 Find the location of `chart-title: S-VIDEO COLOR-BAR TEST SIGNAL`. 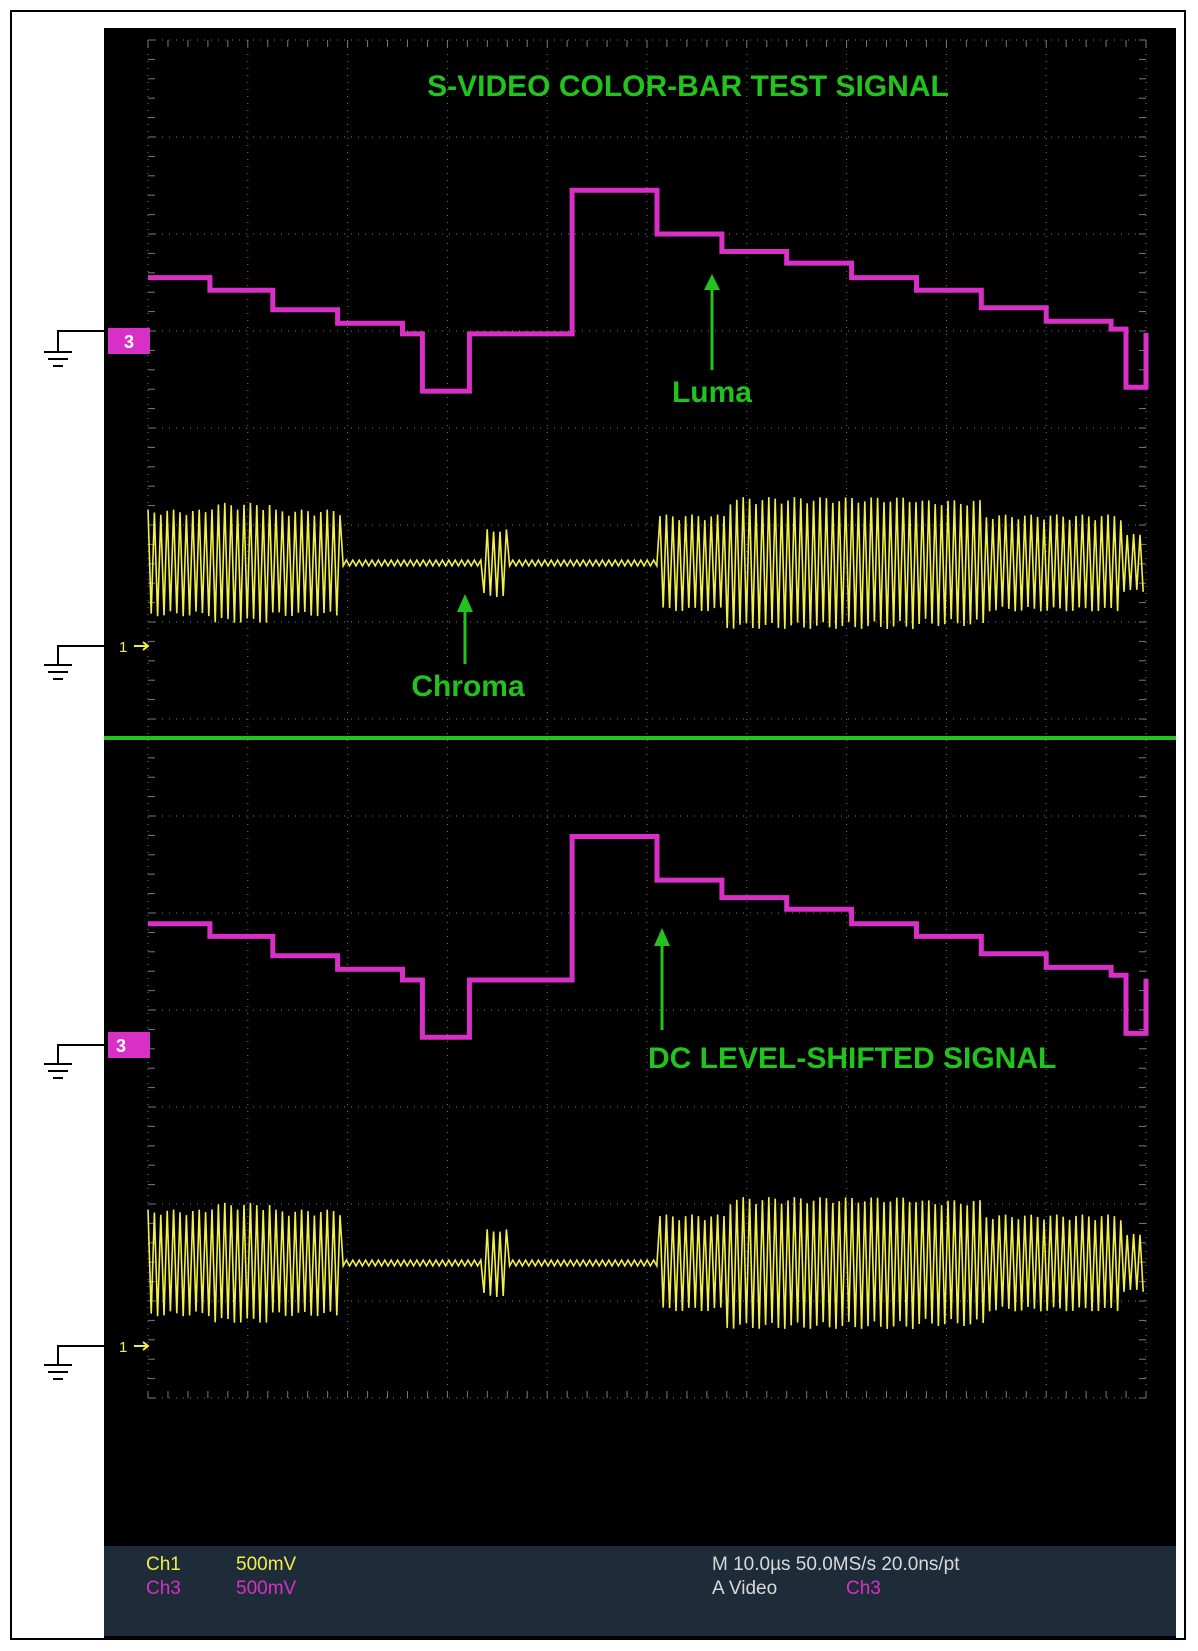

chart-title: S-VIDEO COLOR-BAR TEST SIGNAL is located at coordinates (688, 86).